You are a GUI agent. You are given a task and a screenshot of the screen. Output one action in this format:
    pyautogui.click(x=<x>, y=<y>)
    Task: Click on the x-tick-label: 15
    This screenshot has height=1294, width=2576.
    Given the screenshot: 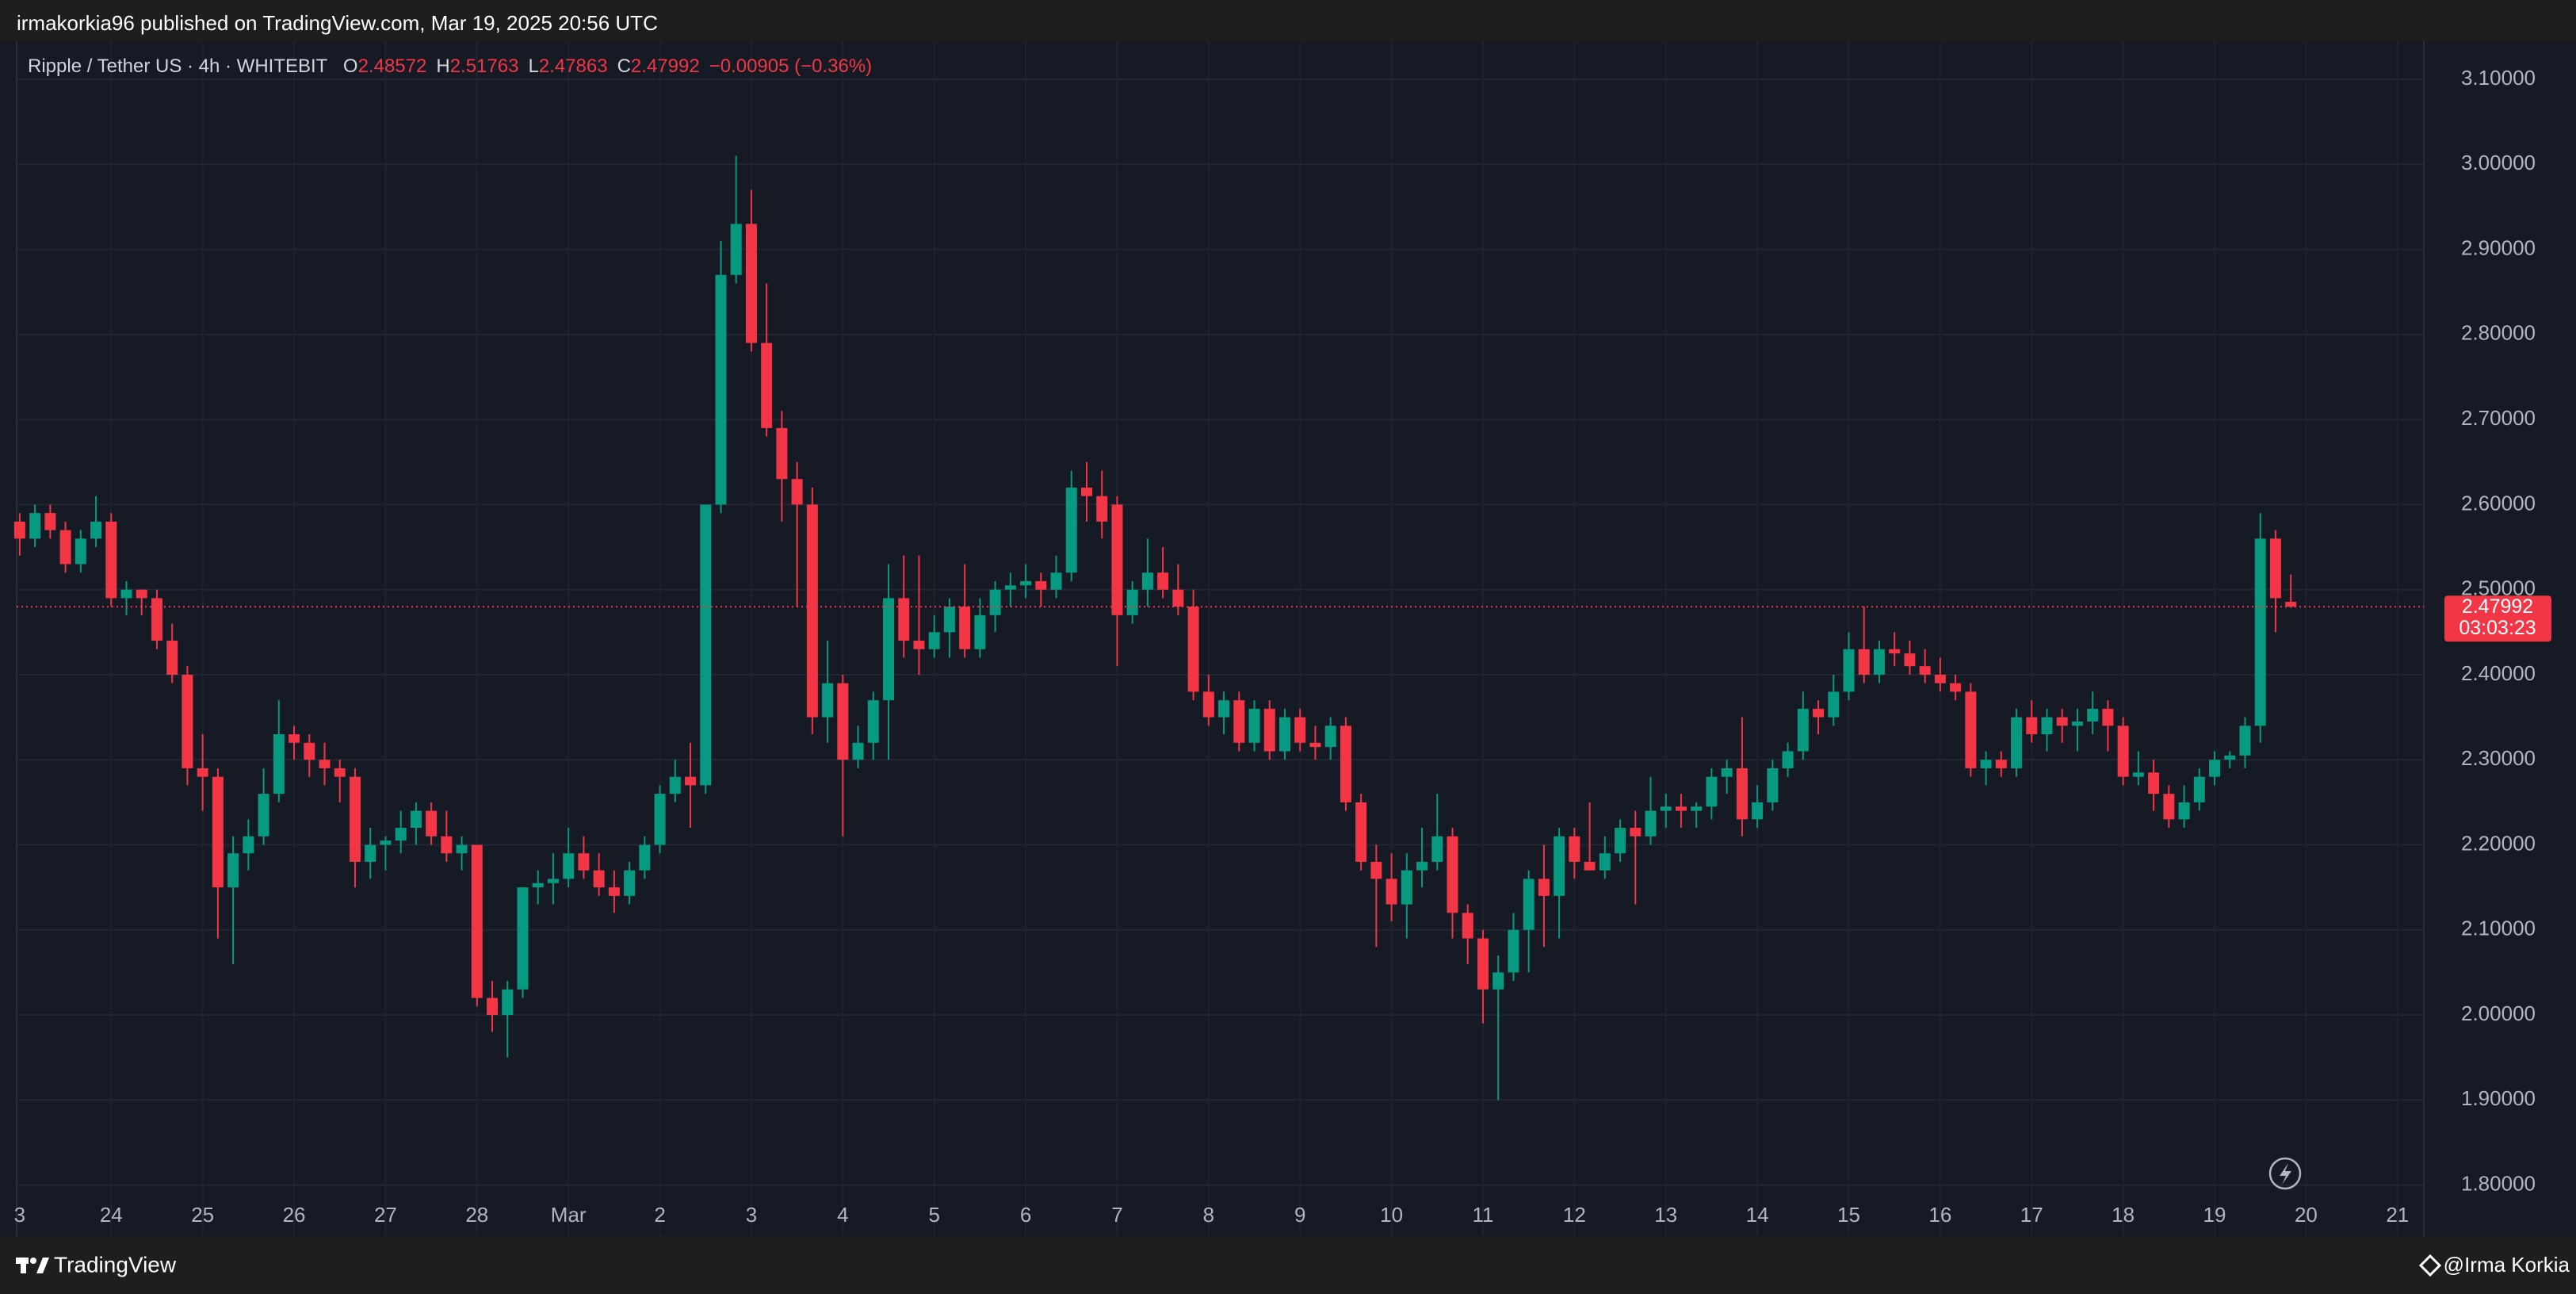 What is the action you would take?
    pyautogui.click(x=1848, y=1215)
    